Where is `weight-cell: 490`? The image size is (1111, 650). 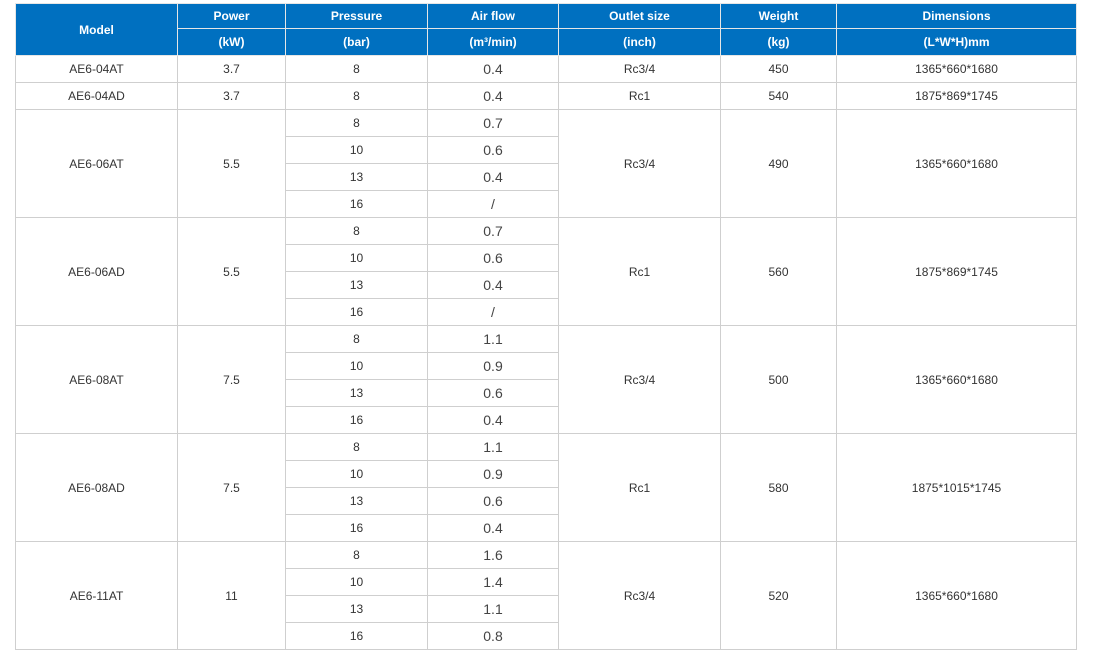 weight-cell: 490 is located at coordinates (778, 163).